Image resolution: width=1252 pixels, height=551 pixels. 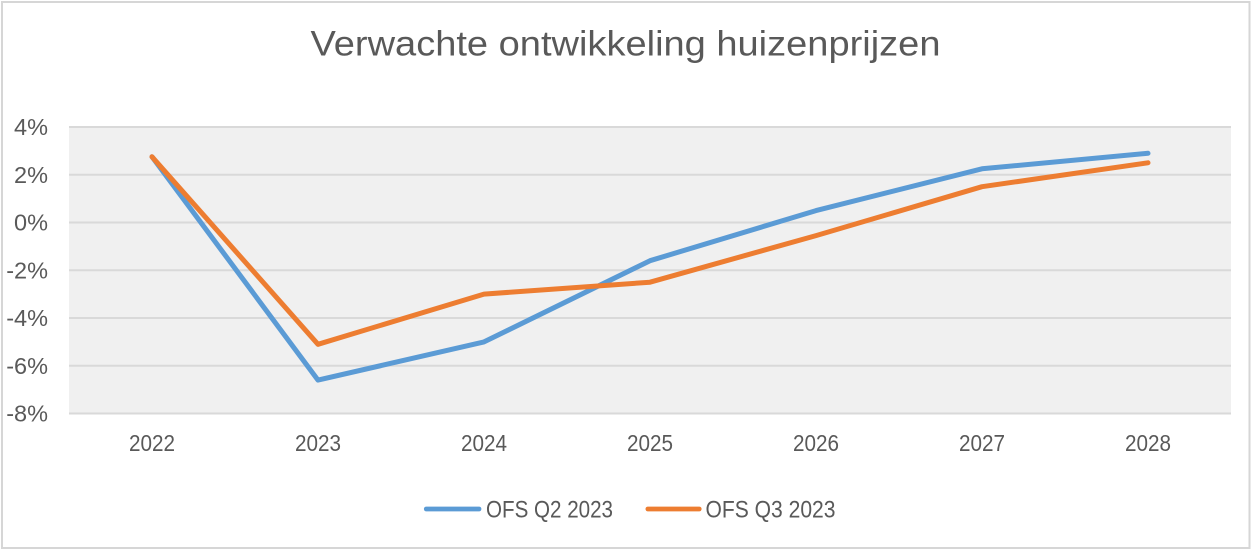 What do you see at coordinates (626, 44) in the screenshot?
I see `svg-text:Verwachte ontwikkeling huizenp: Verwachte ontwikkeling huizenprijzen` at bounding box center [626, 44].